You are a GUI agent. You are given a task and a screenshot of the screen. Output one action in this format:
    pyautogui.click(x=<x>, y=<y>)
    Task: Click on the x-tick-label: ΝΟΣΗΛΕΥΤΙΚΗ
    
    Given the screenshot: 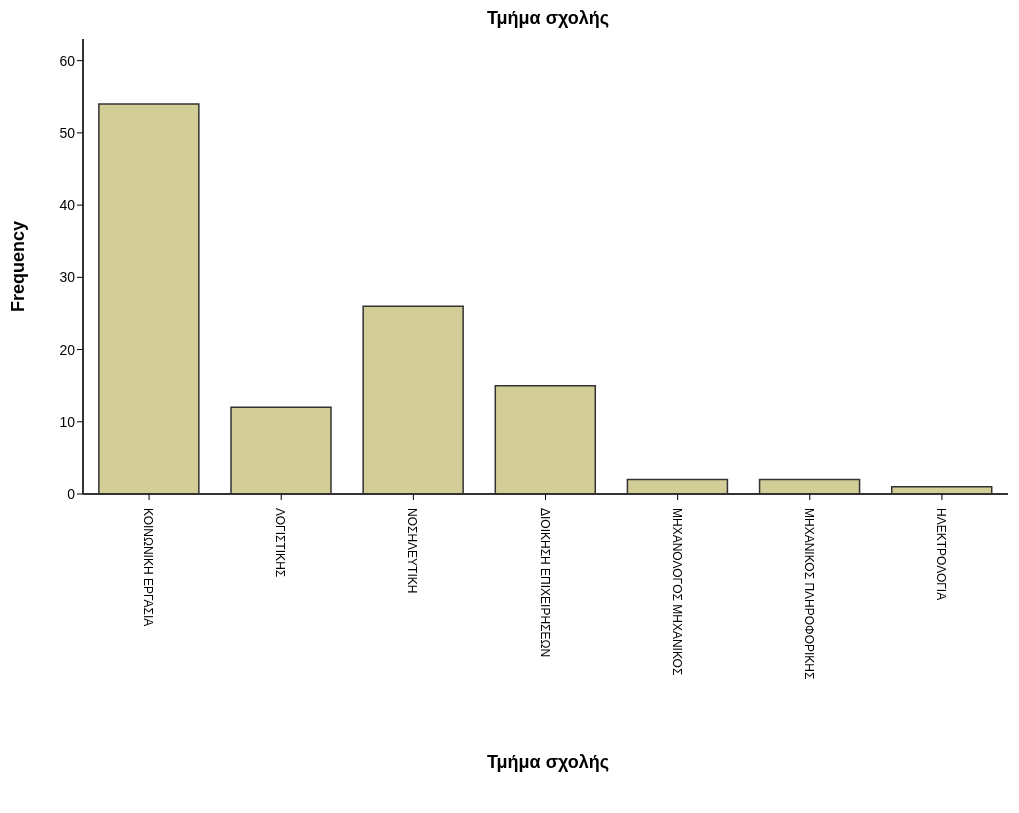 What is the action you would take?
    pyautogui.click(x=412, y=551)
    